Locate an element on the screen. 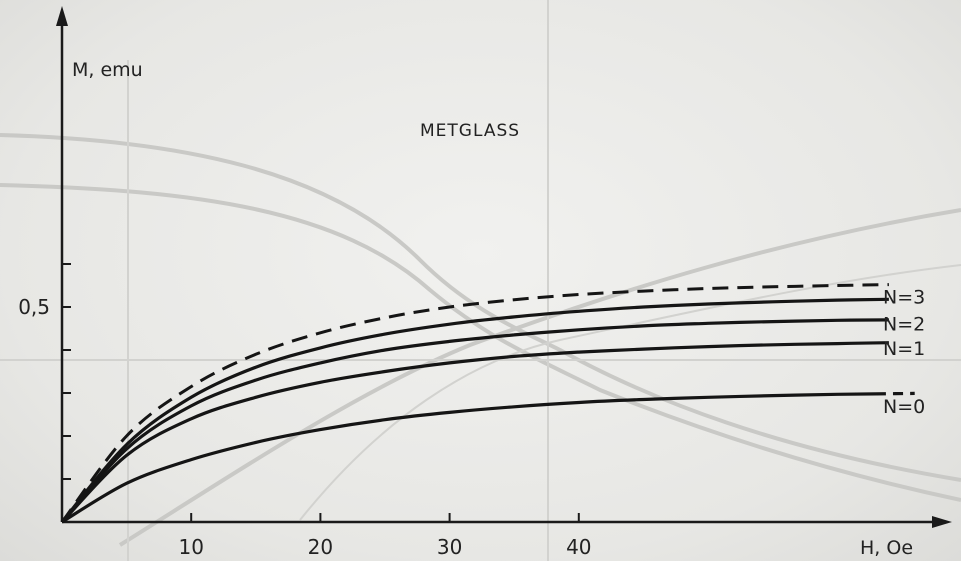  x-axis-arrow-icon is located at coordinates (942, 522).